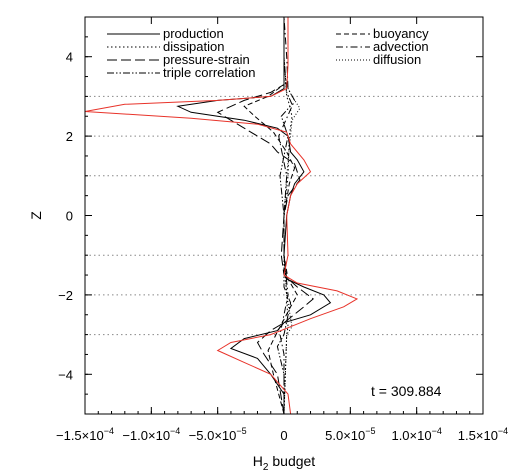 The height and width of the screenshot is (473, 526). Describe the element at coordinates (397, 59) in the screenshot. I see `legend-label: diffusion` at that location.